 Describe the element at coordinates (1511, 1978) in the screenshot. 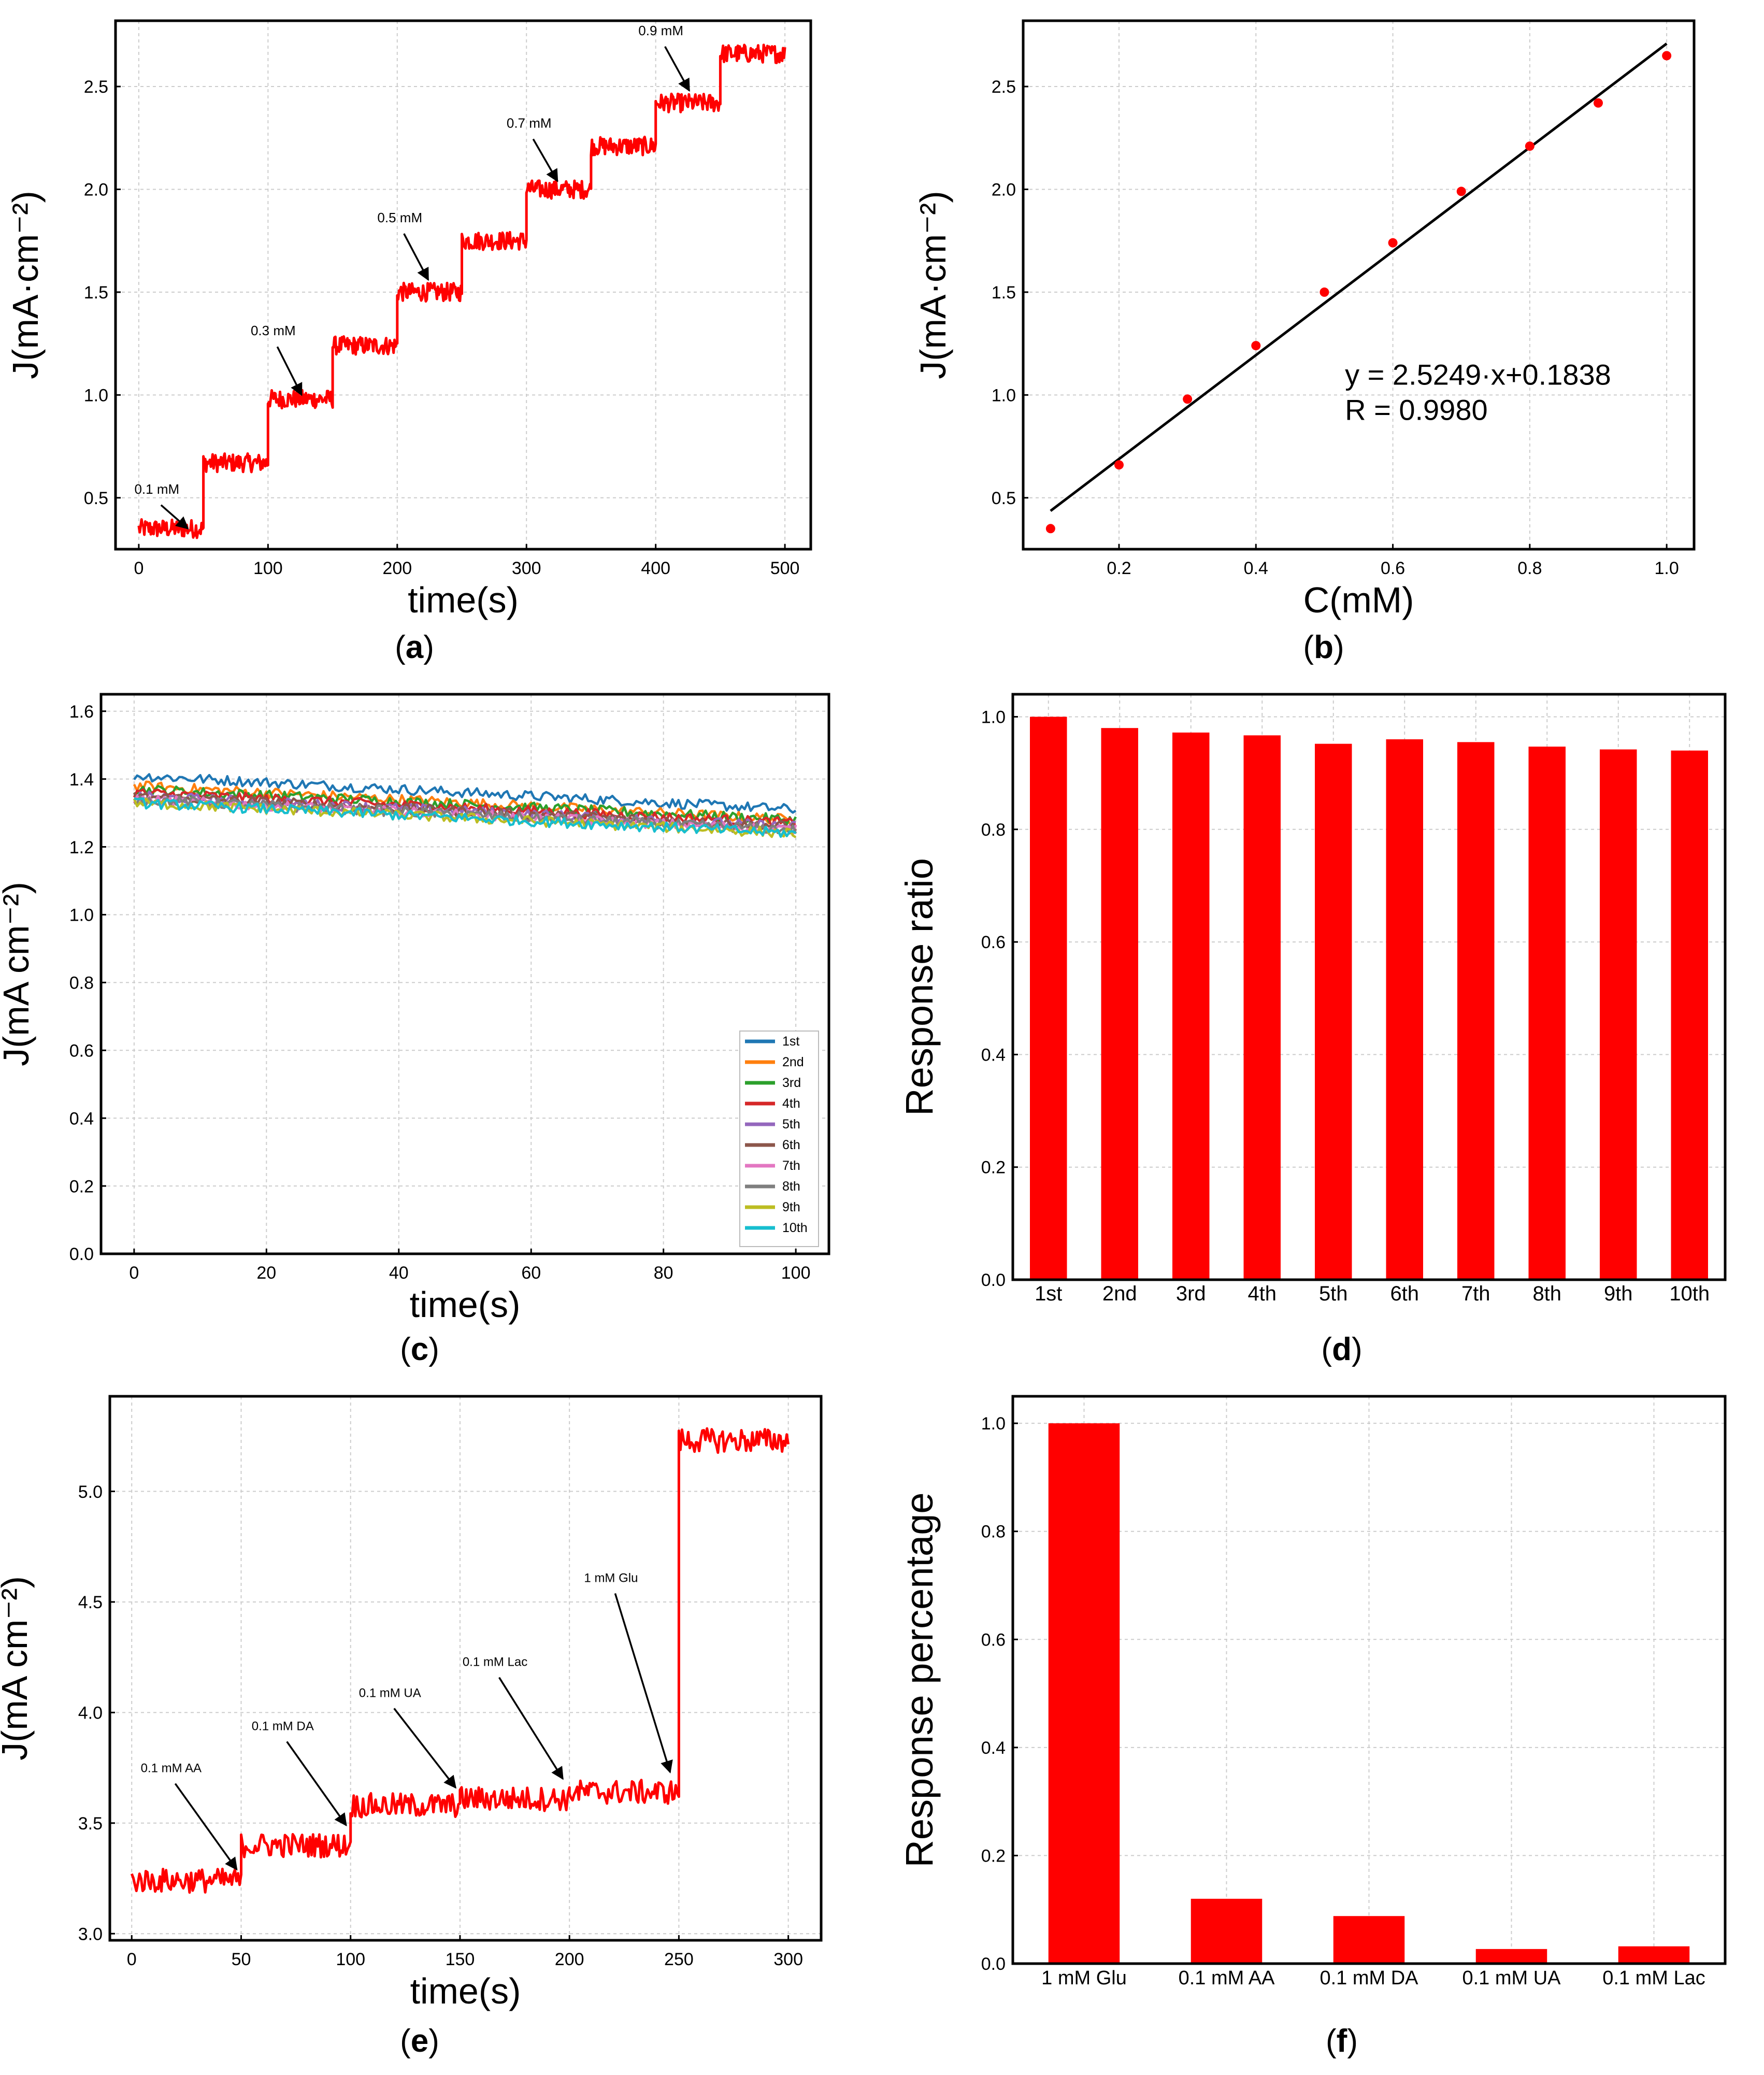

I see `x-tick-label: 0.1 mM UA` at that location.